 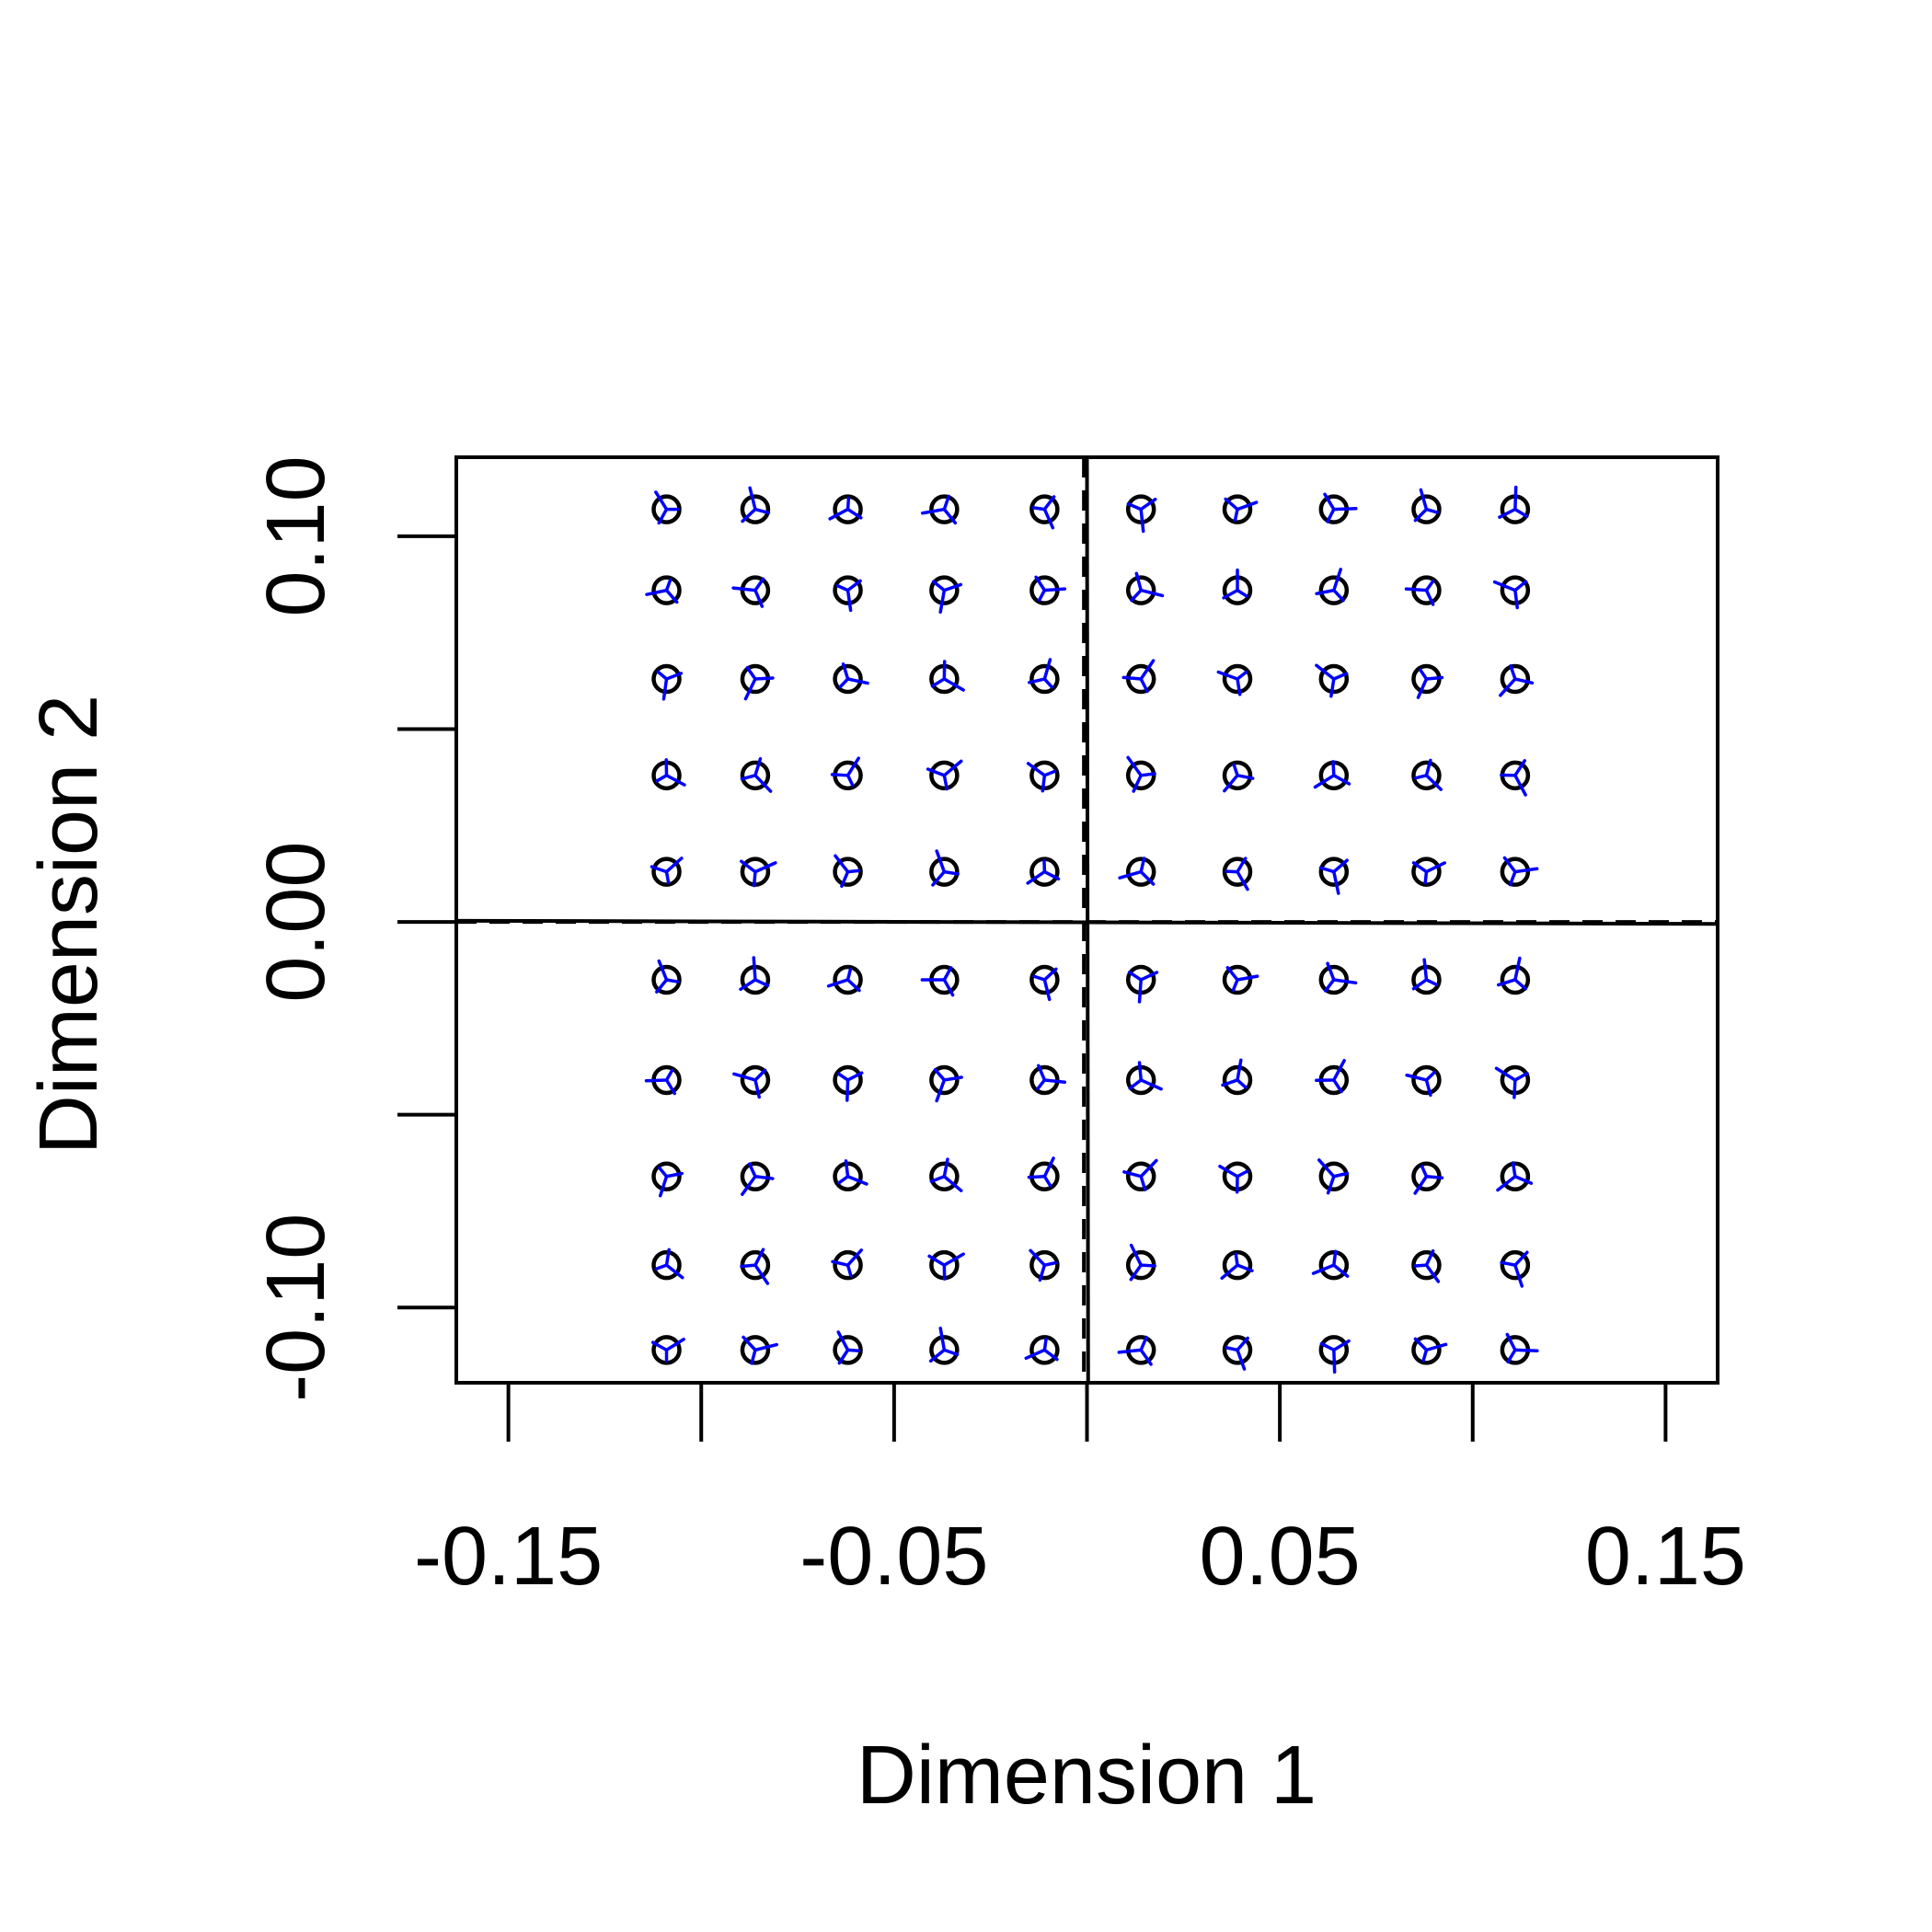 I want to click on x-tick-label: 0.15, so click(x=1665, y=1557).